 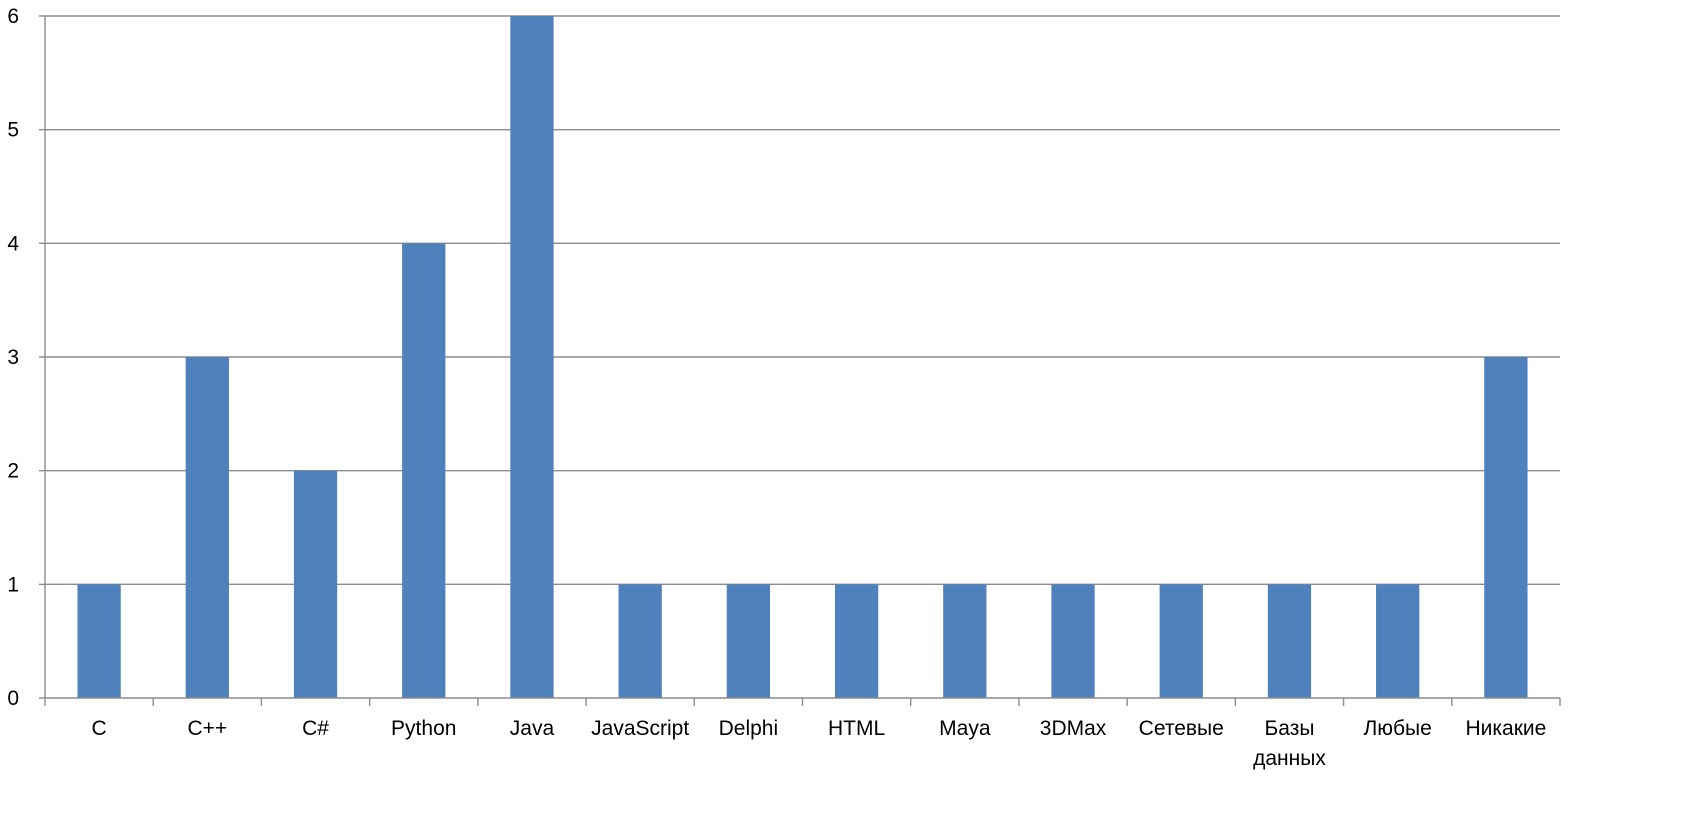 I want to click on x-tick-label-8: Maya, so click(x=965, y=728).